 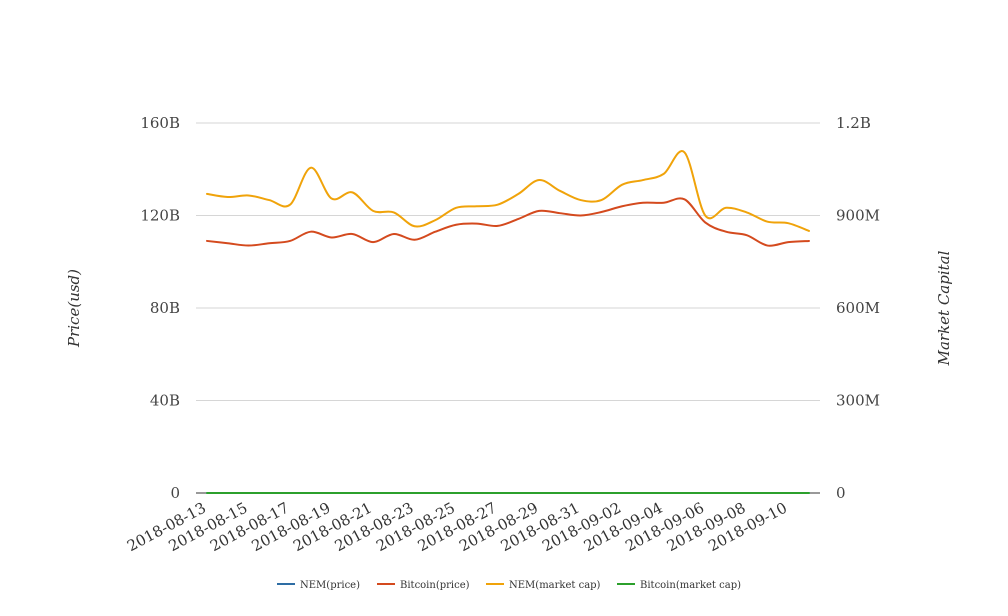 I want to click on right-axis-title: Market Capital, so click(x=944, y=308).